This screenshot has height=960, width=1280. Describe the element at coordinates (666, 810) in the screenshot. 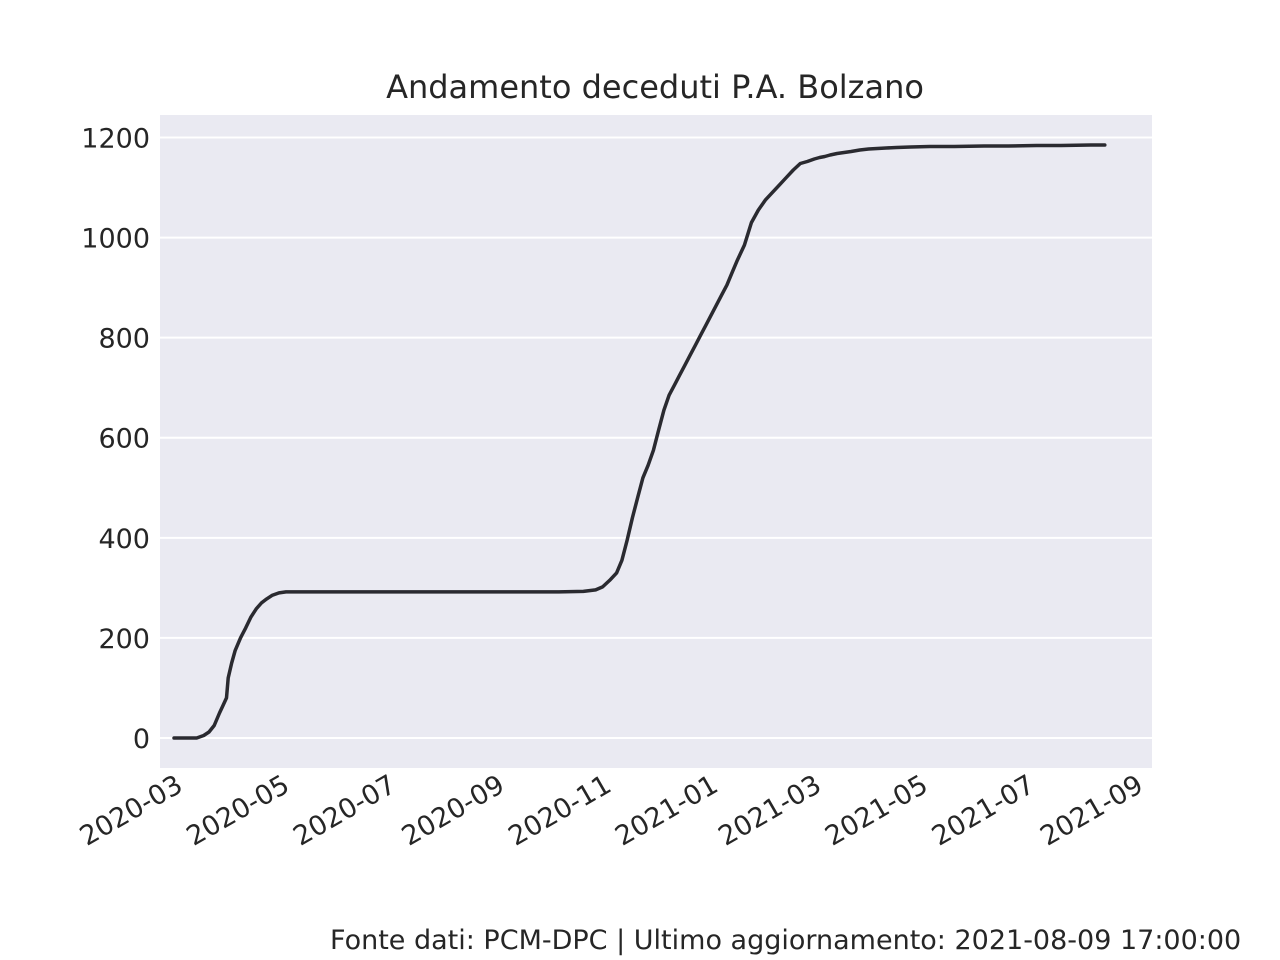

I see `x-tick-label: 2021-01` at that location.